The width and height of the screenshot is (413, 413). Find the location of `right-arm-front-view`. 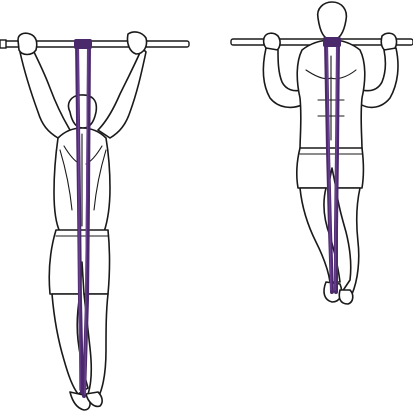

right-arm-front-view is located at coordinates (379, 78).